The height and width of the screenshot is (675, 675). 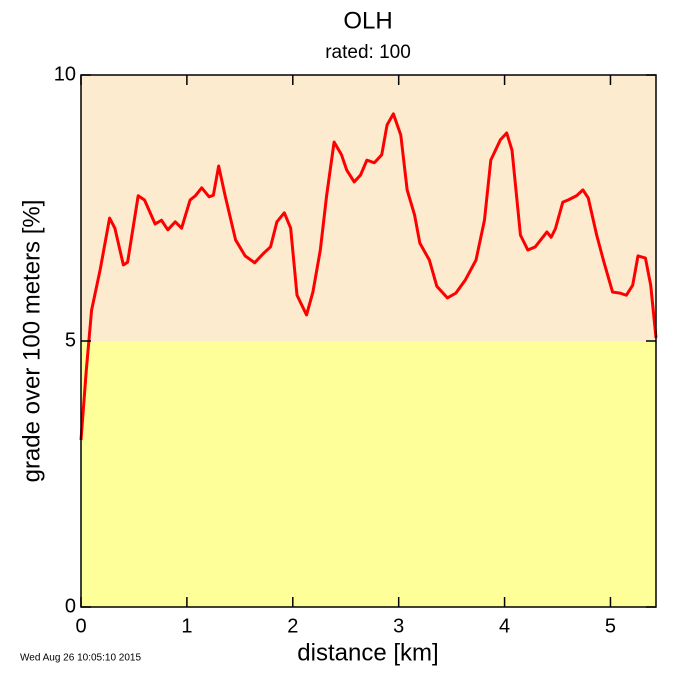 What do you see at coordinates (292, 626) in the screenshot?
I see `x-tick-label: 2` at bounding box center [292, 626].